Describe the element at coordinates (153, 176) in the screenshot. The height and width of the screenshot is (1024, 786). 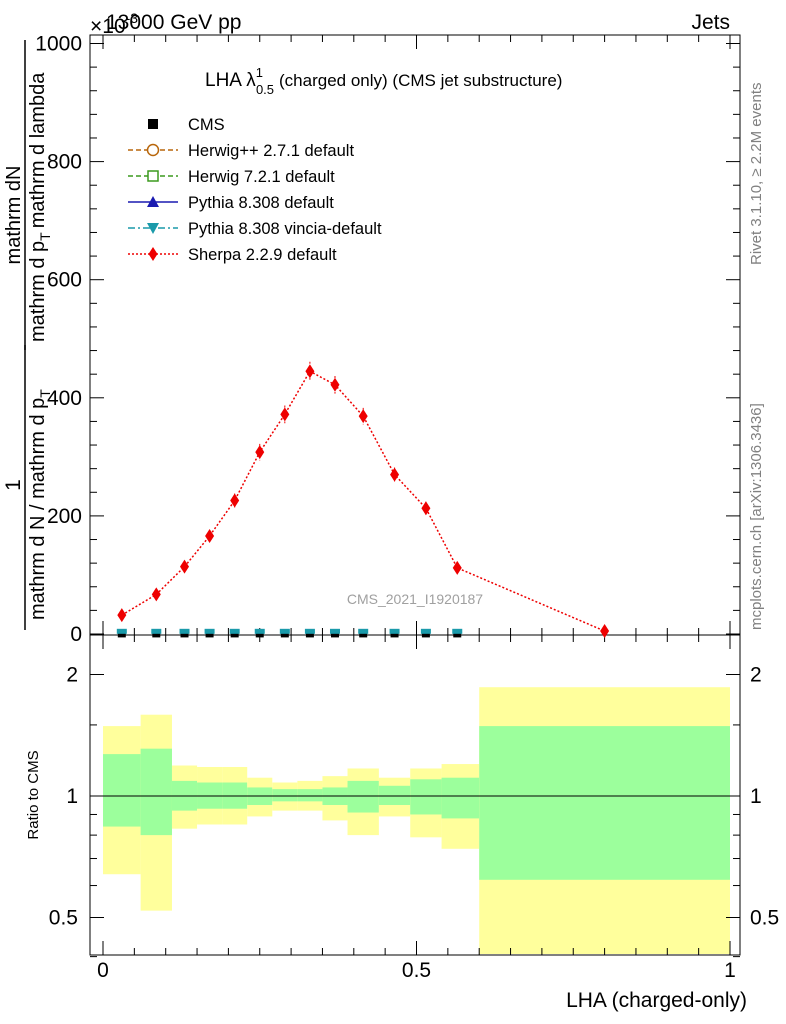
I see `legend-marker-open-square` at that location.